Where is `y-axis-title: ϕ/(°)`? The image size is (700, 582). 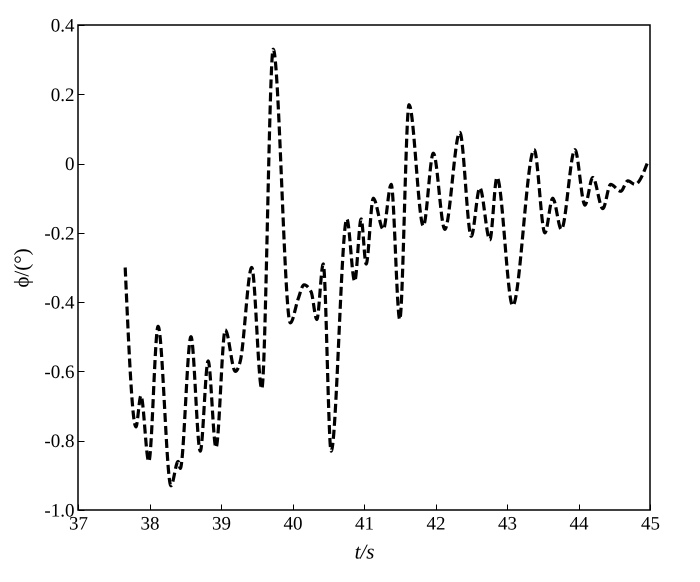 y-axis-title: ϕ/(°) is located at coordinates (21, 268).